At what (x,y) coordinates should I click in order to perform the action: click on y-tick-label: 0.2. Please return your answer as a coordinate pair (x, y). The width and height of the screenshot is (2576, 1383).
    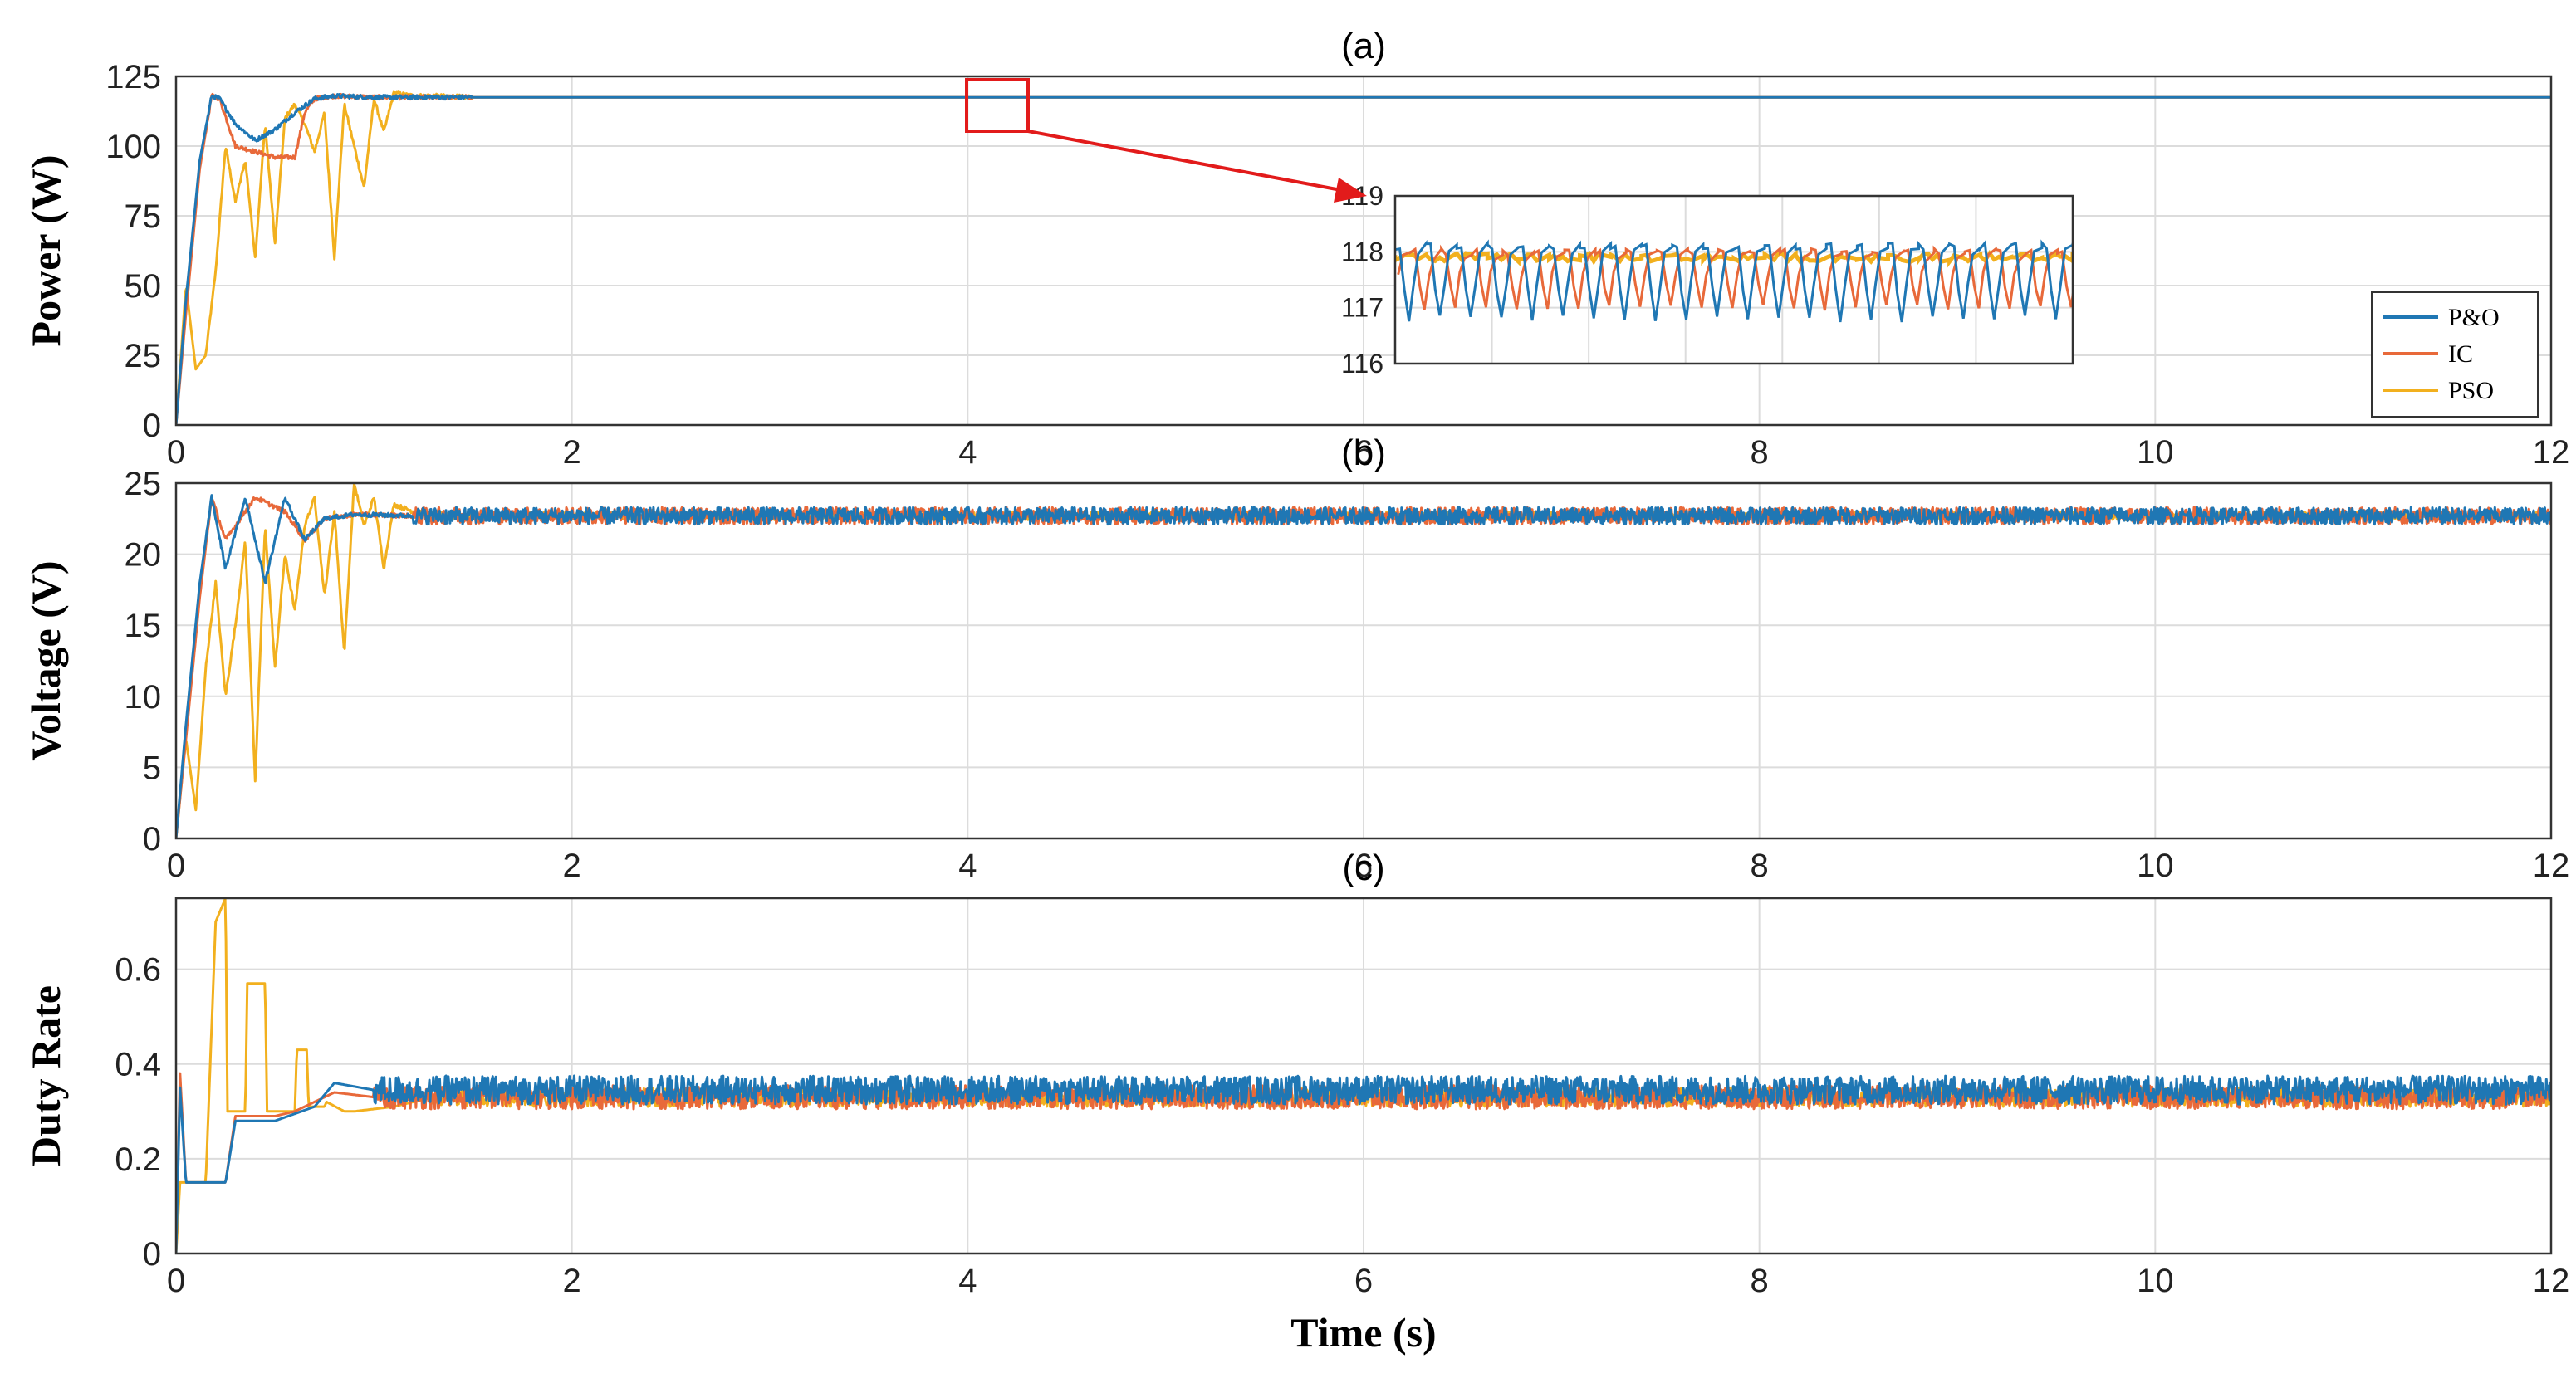
    Looking at the image, I should click on (138, 1160).